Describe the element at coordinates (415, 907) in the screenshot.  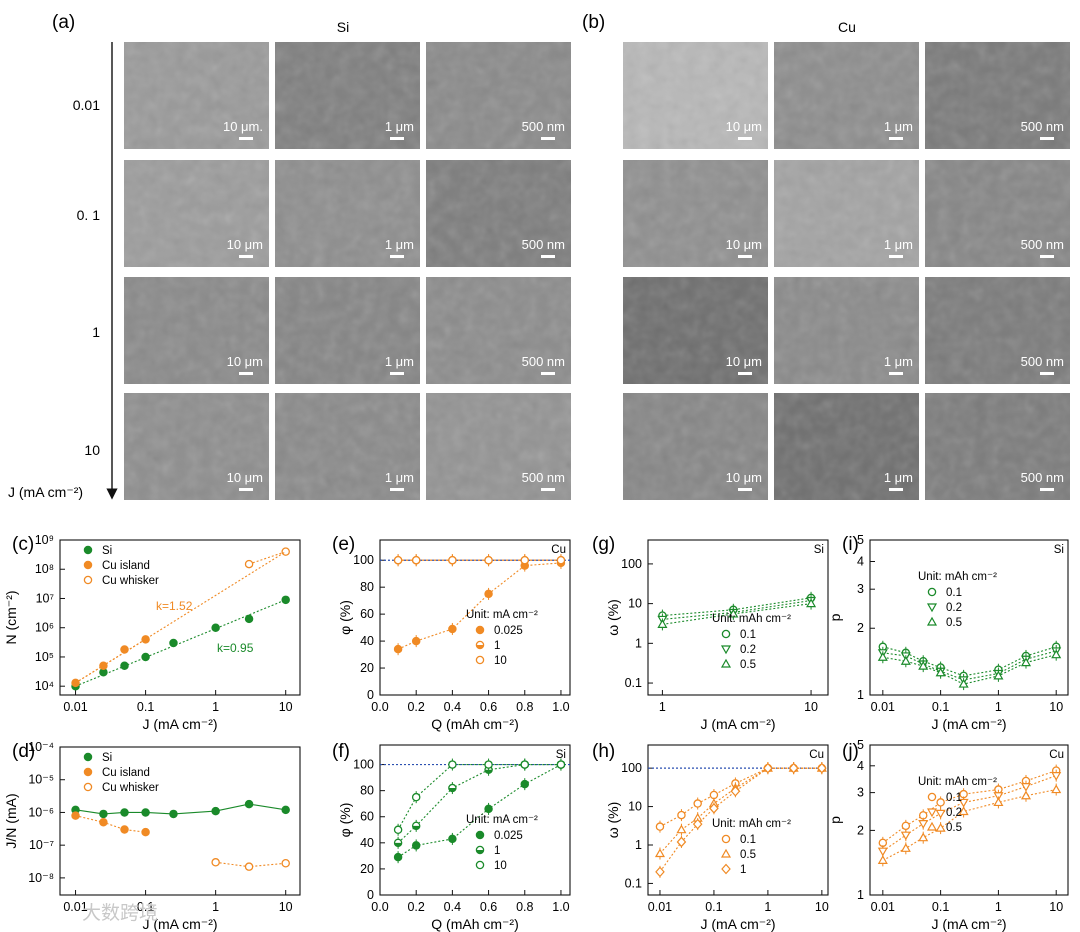
I see `x-tick-label: 0.2` at that location.